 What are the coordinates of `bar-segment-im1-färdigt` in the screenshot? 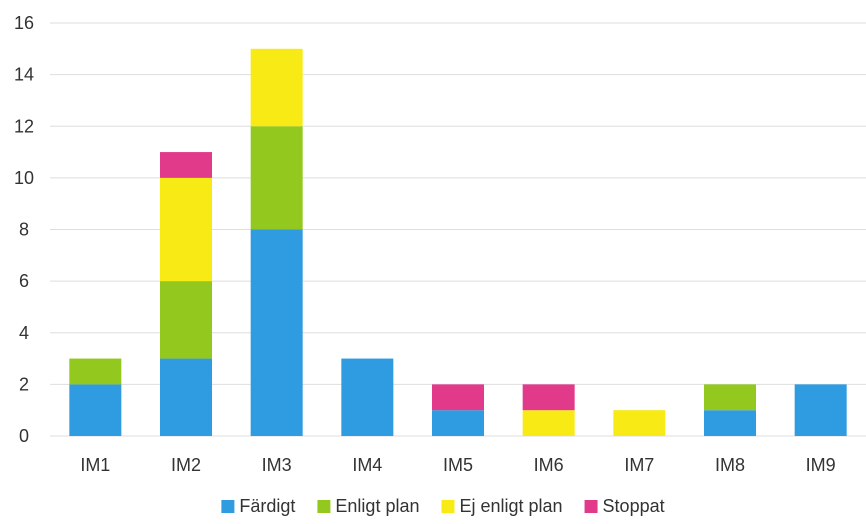 It's located at (95, 410).